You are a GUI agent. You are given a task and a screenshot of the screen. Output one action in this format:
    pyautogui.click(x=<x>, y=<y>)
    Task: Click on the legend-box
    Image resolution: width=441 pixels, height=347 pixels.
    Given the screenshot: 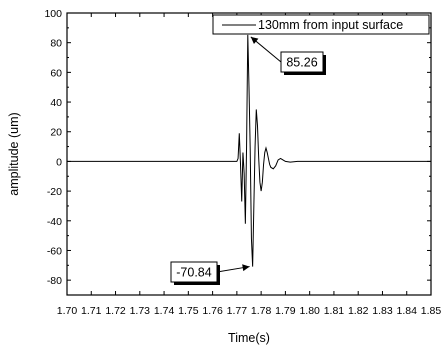 What is the action you would take?
    pyautogui.click(x=321, y=24)
    